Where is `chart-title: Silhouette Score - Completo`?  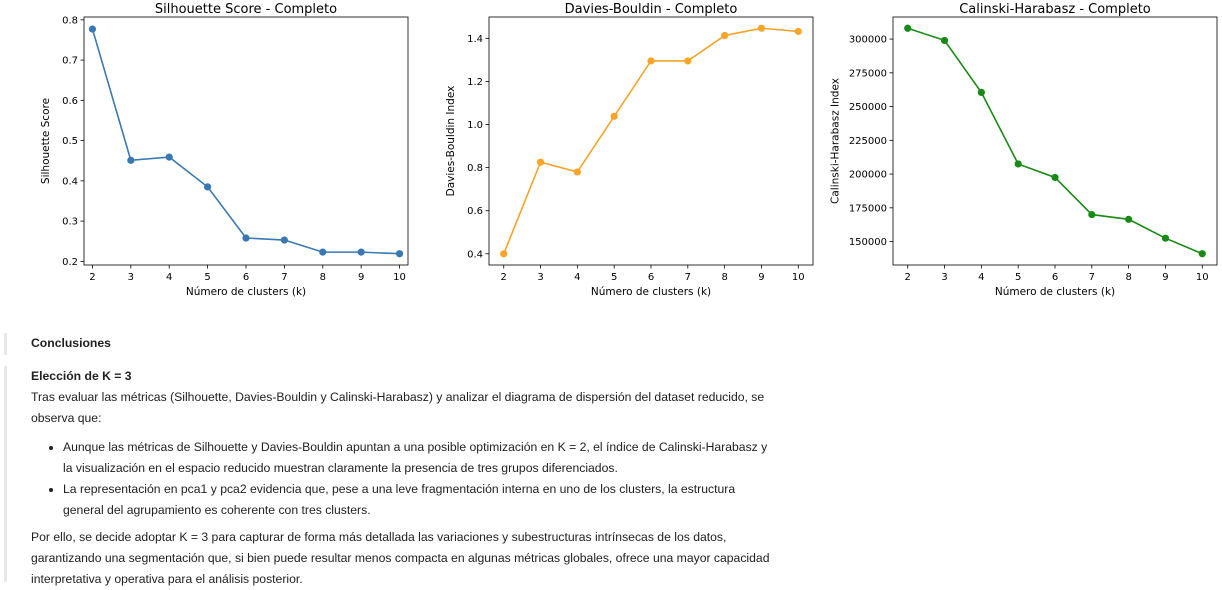
chart-title: Silhouette Score - Completo is located at coordinates (246, 9).